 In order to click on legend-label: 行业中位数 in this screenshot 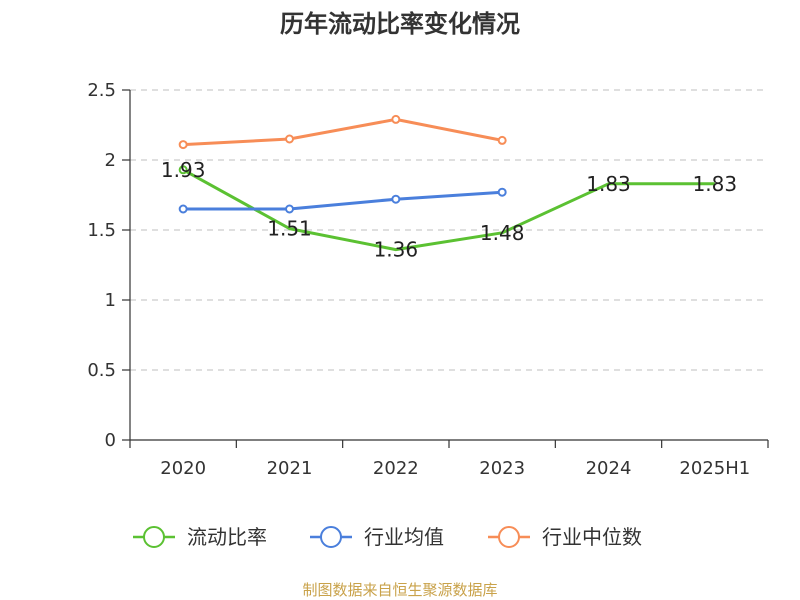, I will do `click(592, 537)`.